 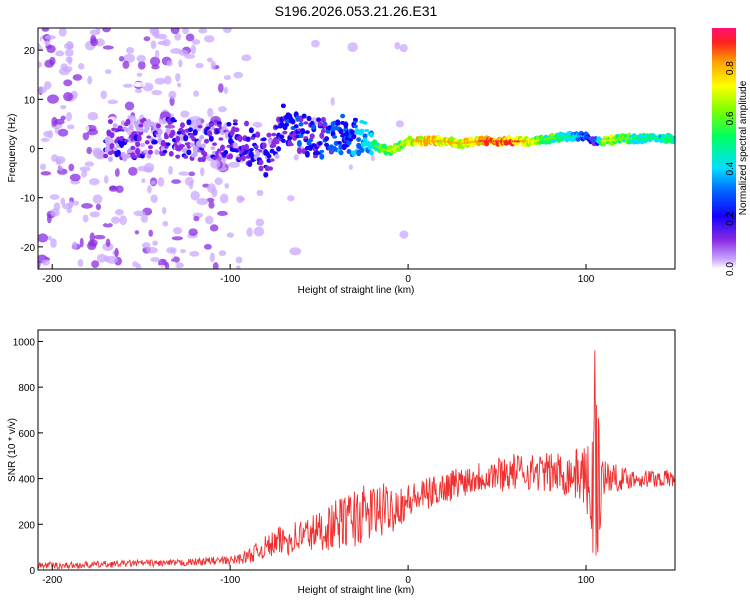 What do you see at coordinates (730, 218) in the screenshot?
I see `colorbar-tick-label: 0.2` at bounding box center [730, 218].